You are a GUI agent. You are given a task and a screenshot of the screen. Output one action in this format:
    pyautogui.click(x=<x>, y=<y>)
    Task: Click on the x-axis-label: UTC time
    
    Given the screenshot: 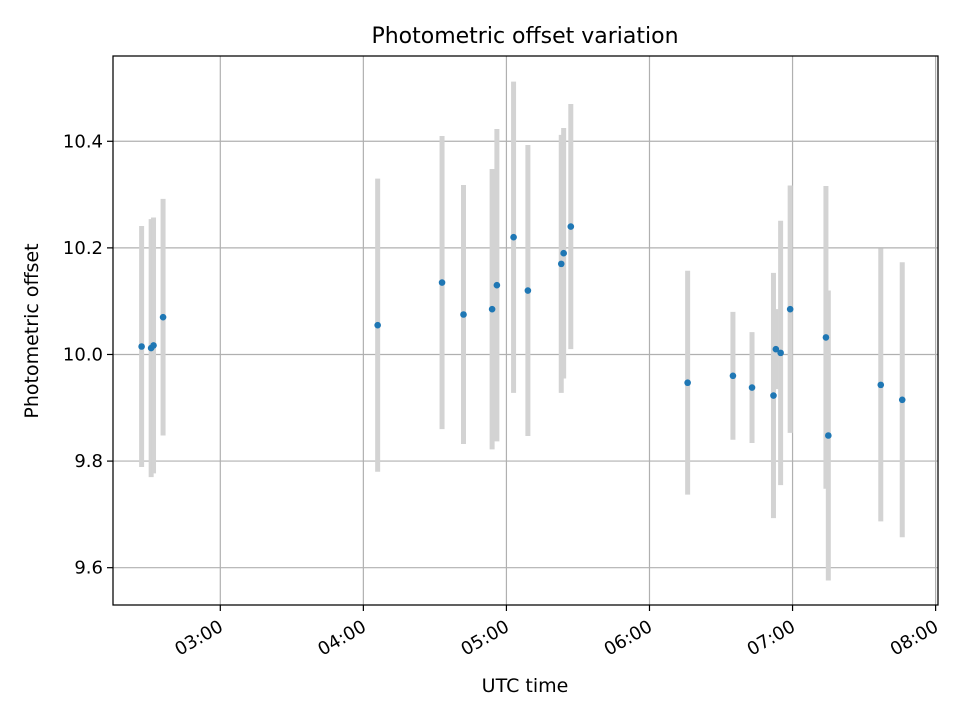 What is the action you would take?
    pyautogui.click(x=525, y=686)
    